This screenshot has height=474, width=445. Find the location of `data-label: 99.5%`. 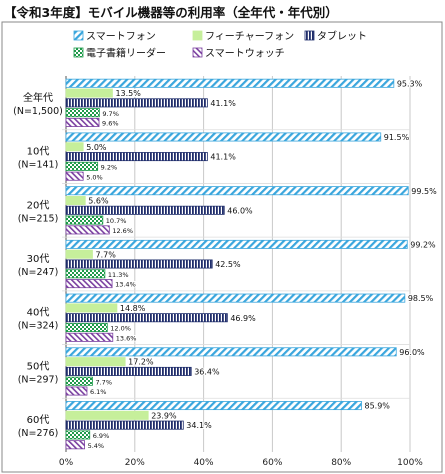

data-label: 99.5% is located at coordinates (424, 191).